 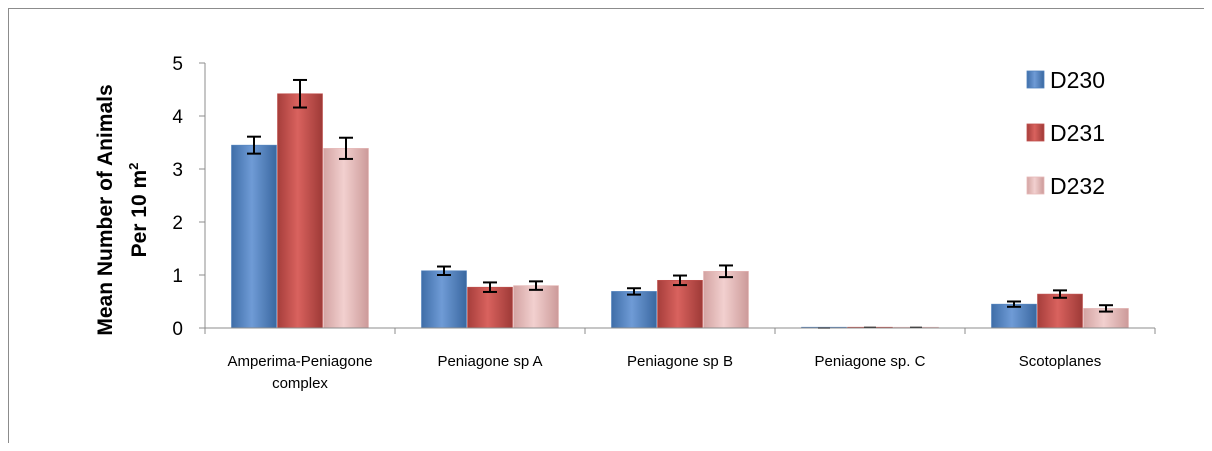 I want to click on x-category-label: Peniagone sp A, so click(x=489, y=361).